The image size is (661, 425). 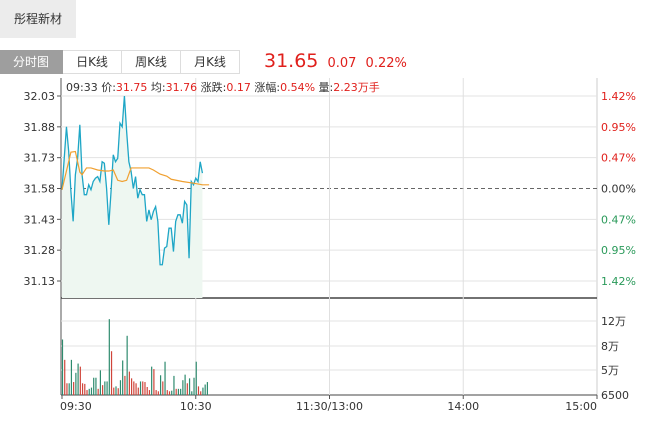 I want to click on price-line, so click(x=132, y=180).